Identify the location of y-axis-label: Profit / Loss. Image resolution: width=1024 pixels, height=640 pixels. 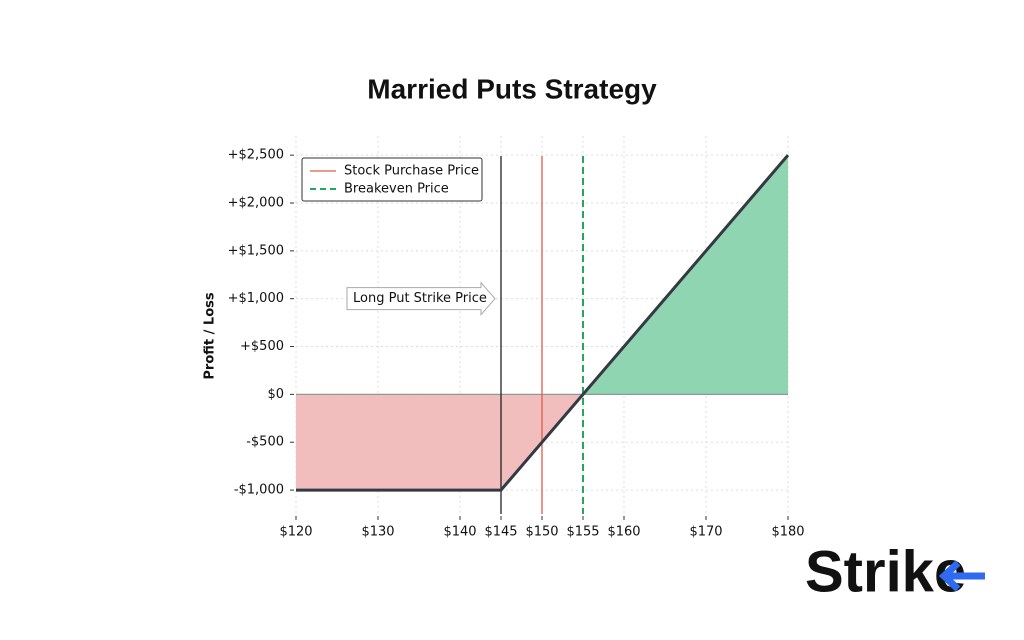
(210, 335).